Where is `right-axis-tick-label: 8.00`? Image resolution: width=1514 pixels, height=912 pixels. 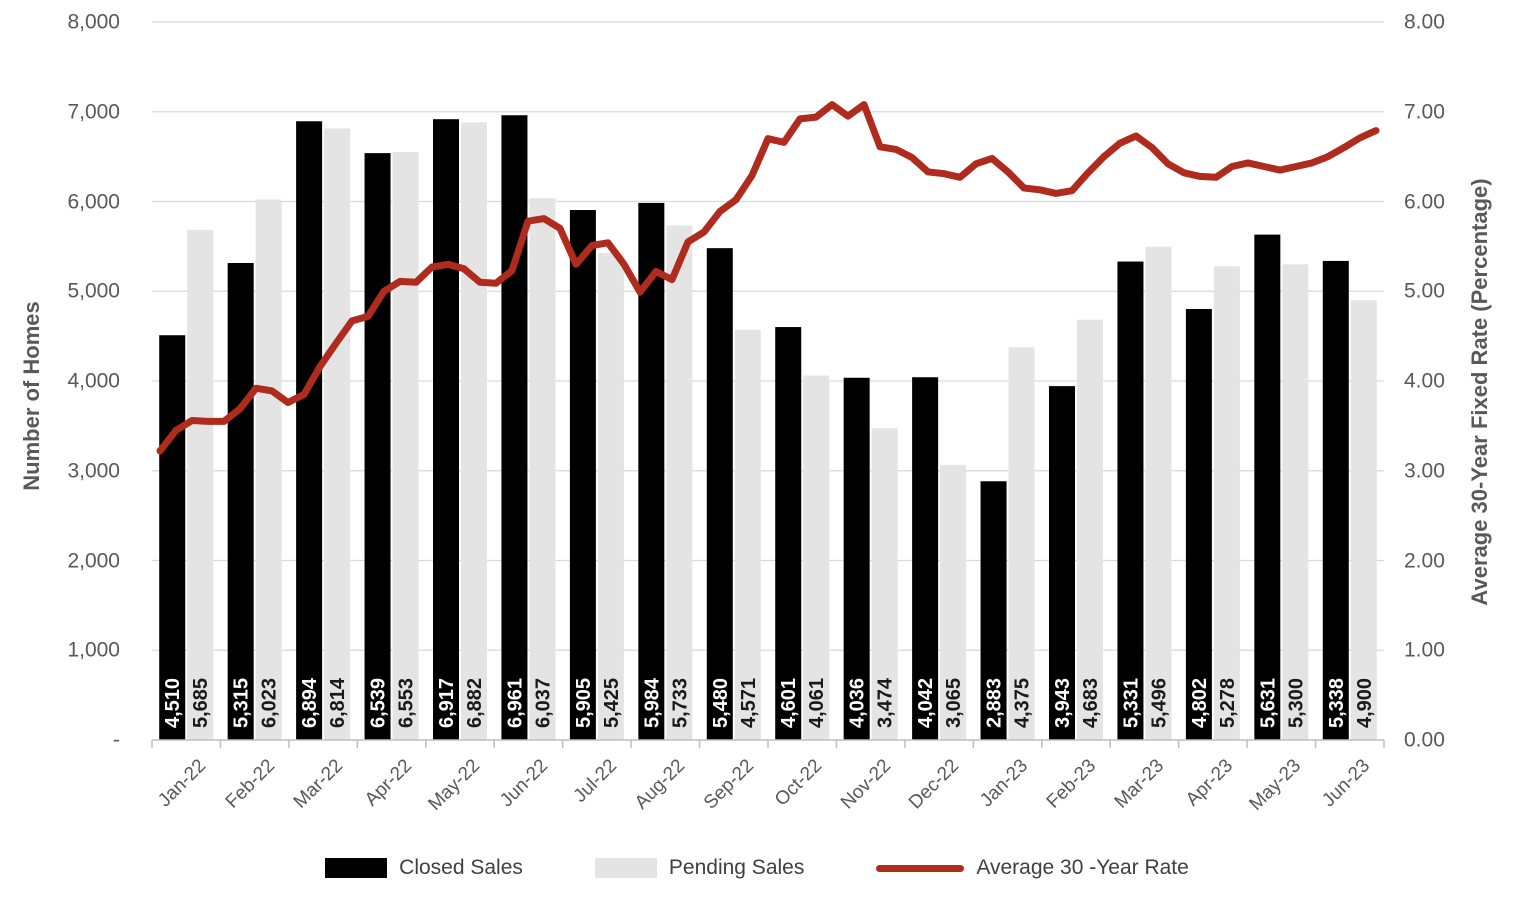 right-axis-tick-label: 8.00 is located at coordinates (1424, 22).